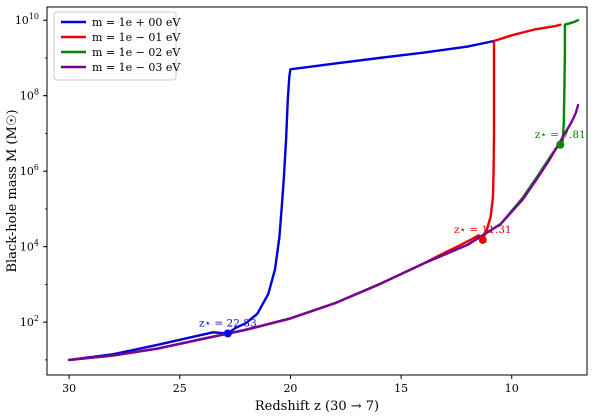 Image resolution: width=595 pixels, height=420 pixels. I want to click on y-tick-label-0: 10², so click(29, 321).